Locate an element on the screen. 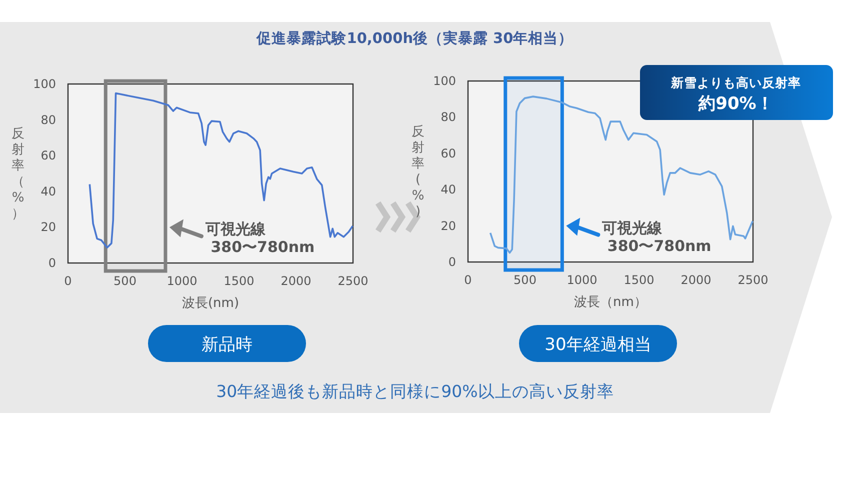 This screenshot has height=483, width=842. y-axis-title: 反射率（%） is located at coordinates (18, 174).